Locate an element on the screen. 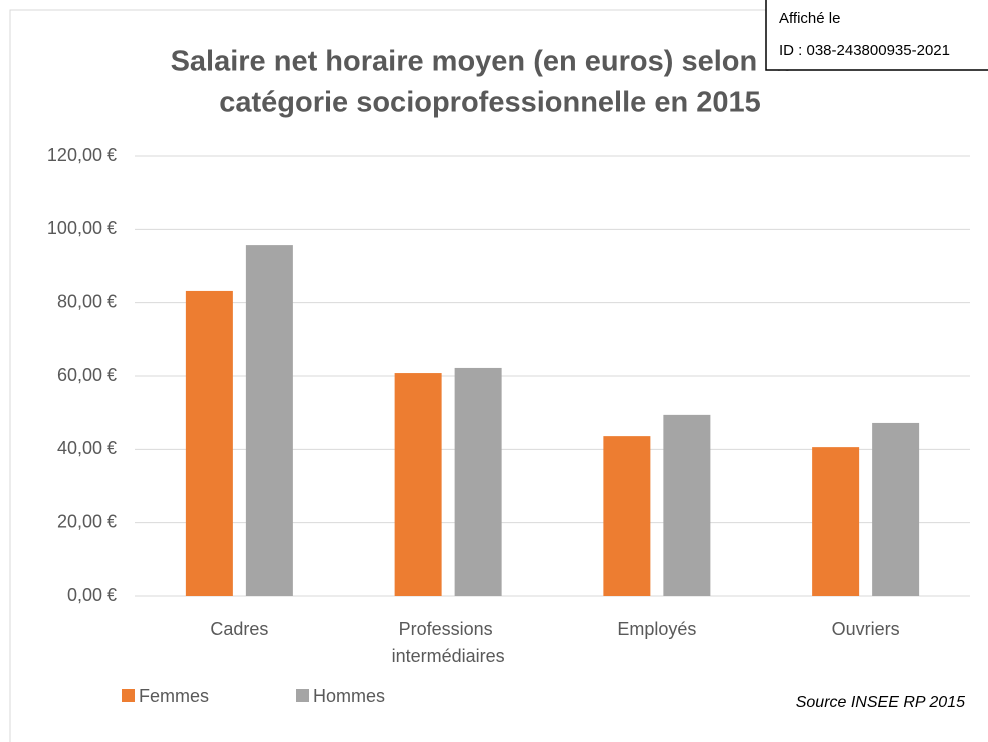  x-tick-label: Ouvriers is located at coordinates (866, 629).